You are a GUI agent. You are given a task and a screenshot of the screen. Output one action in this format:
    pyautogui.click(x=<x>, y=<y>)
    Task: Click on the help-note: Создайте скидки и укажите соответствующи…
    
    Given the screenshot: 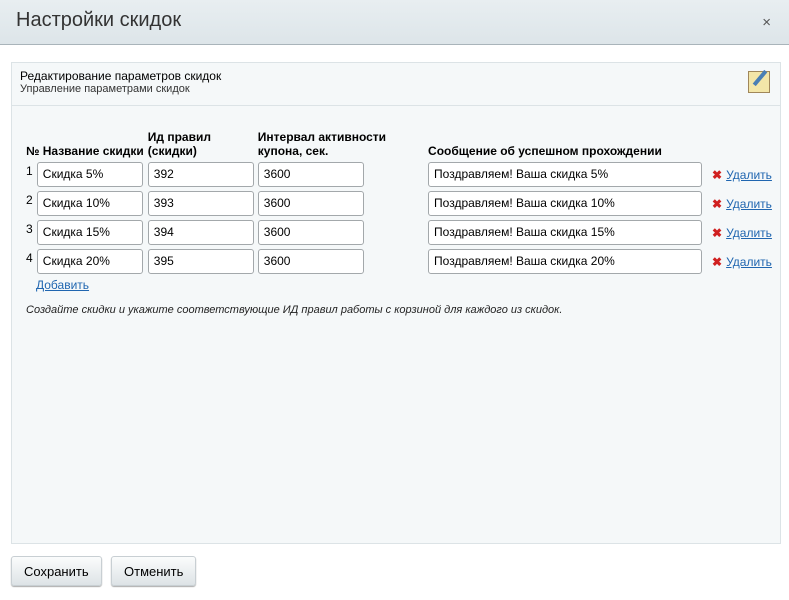 What is the action you would take?
    pyautogui.click(x=294, y=310)
    